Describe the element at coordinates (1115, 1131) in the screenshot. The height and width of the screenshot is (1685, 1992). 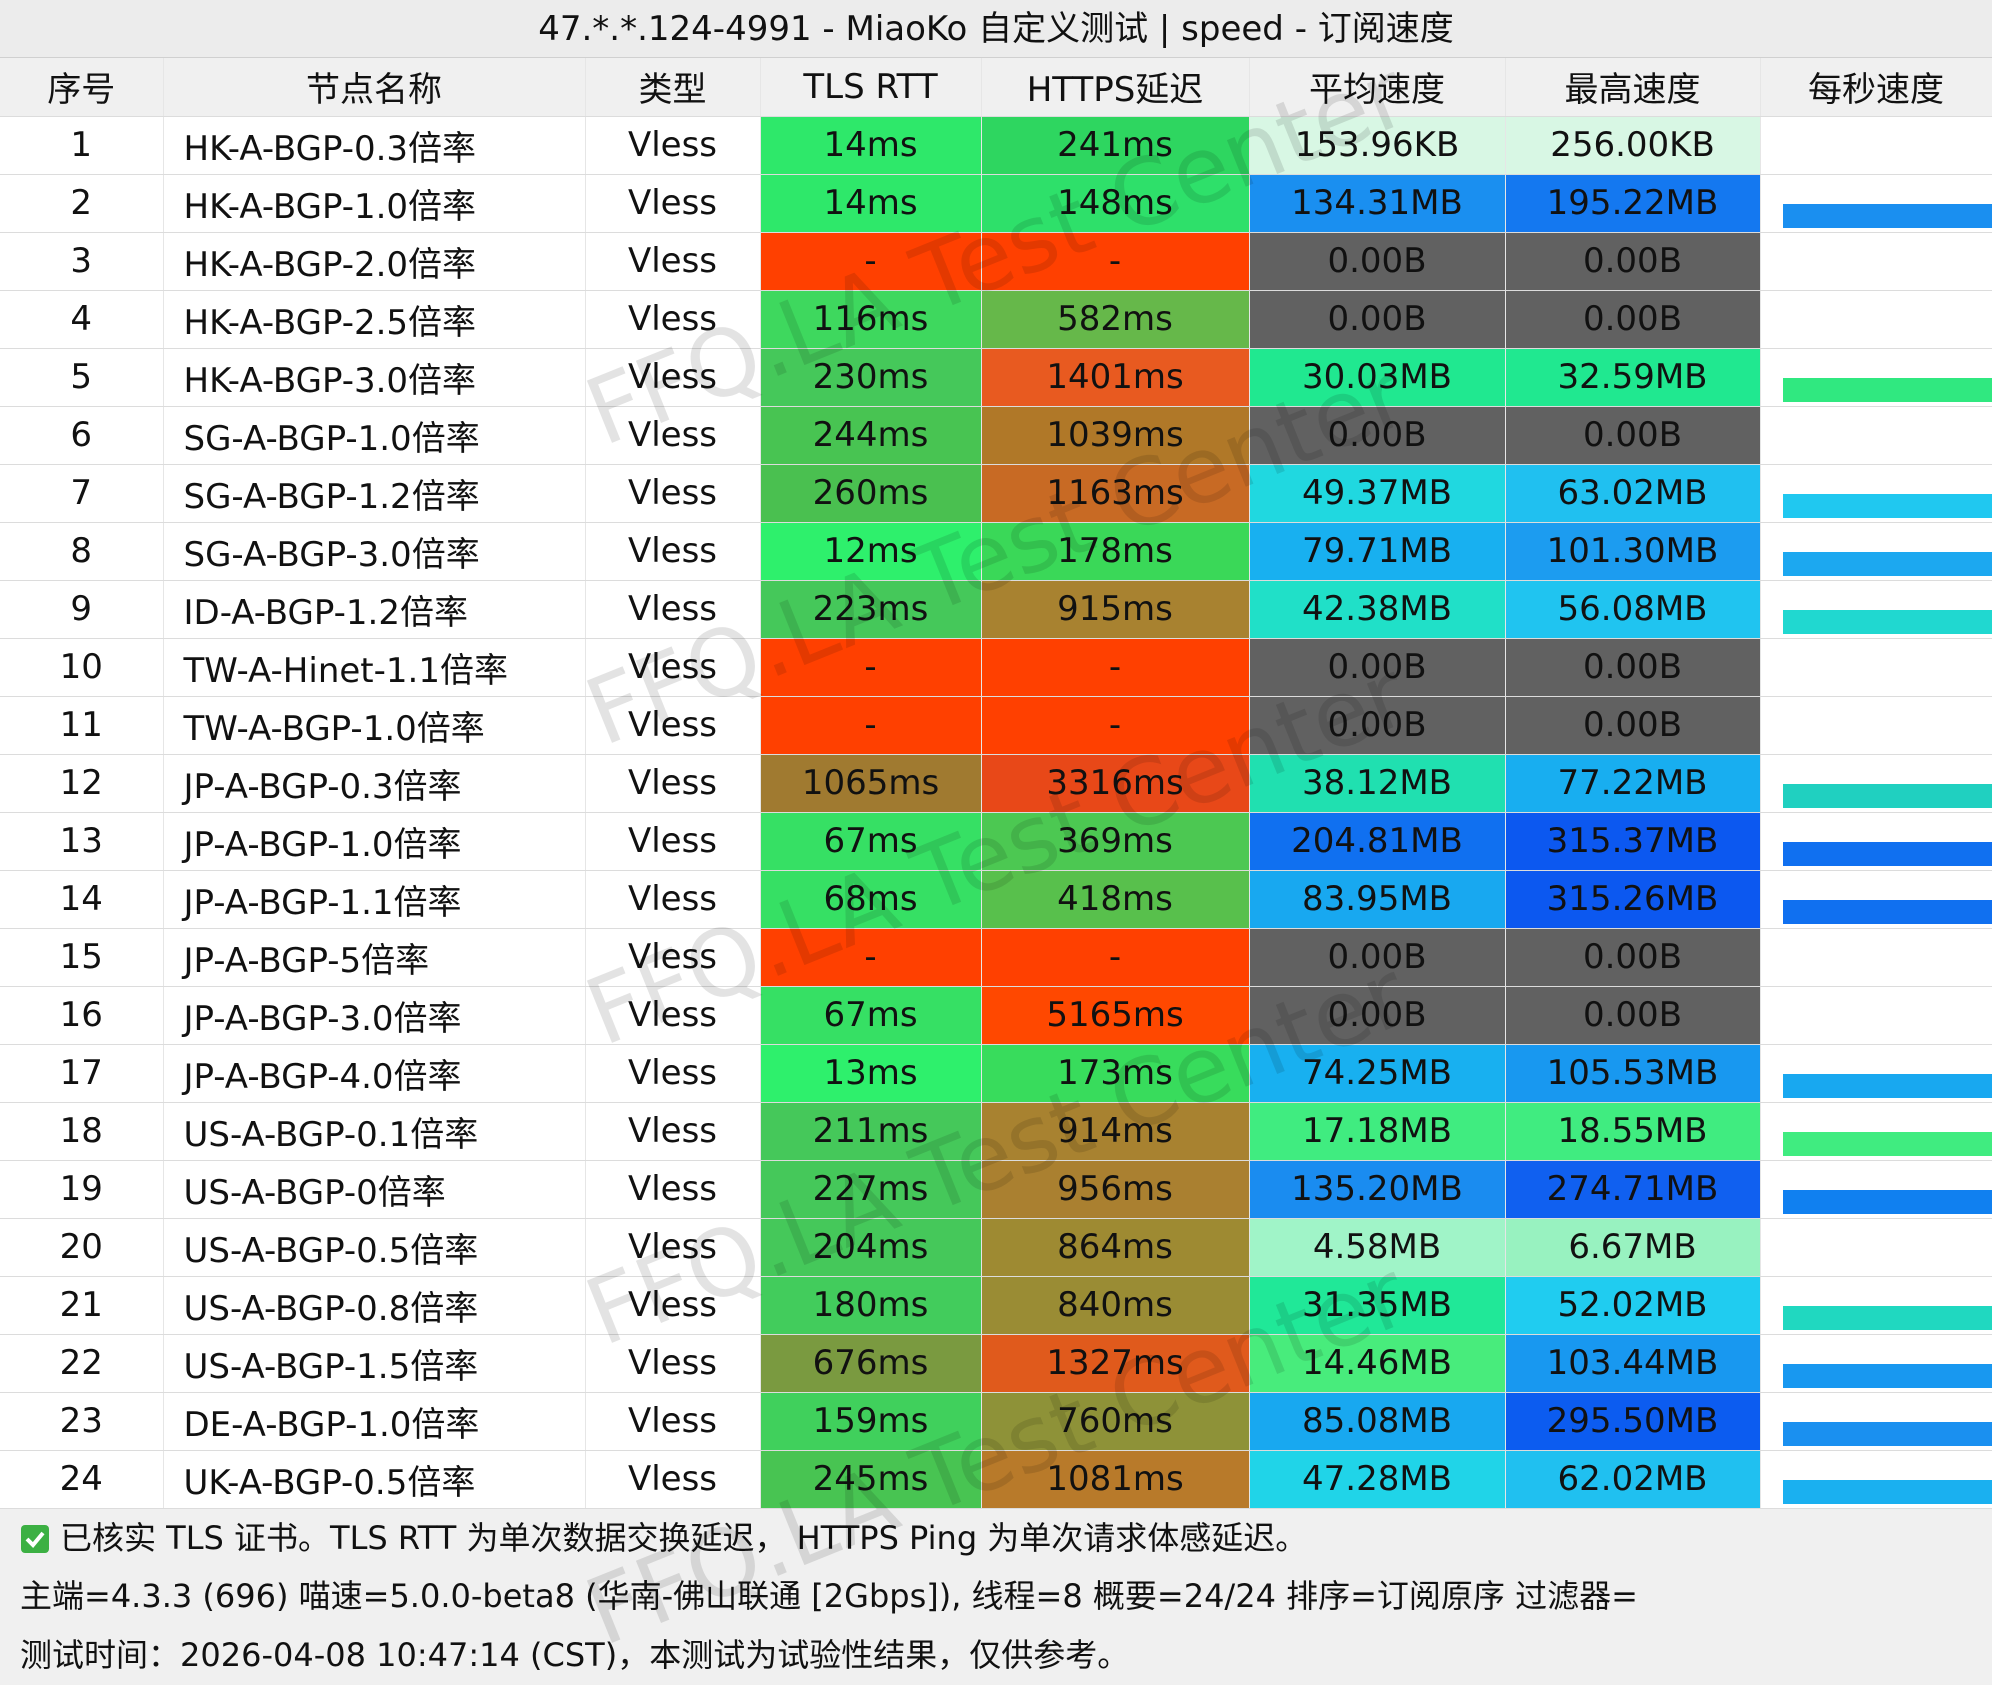
I see `https-delay: 914ms` at that location.